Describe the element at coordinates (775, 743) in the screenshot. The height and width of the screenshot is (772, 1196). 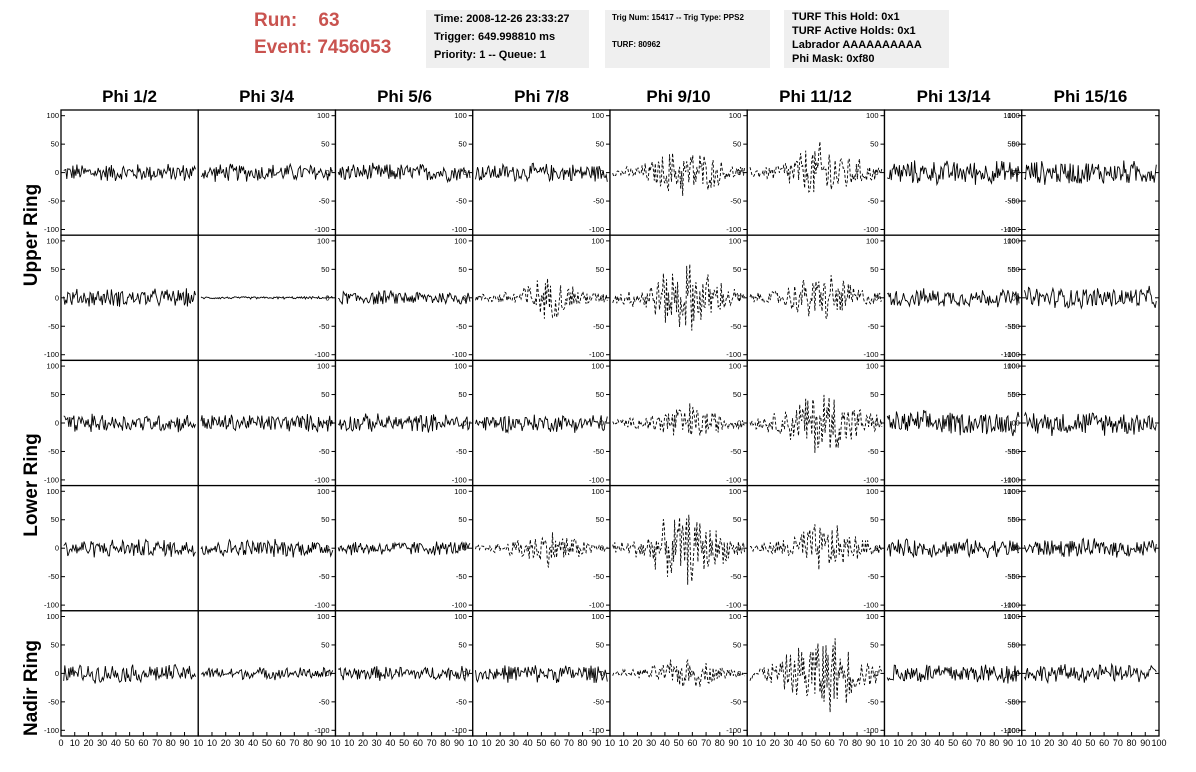
I see `x-tick-label: 20` at that location.